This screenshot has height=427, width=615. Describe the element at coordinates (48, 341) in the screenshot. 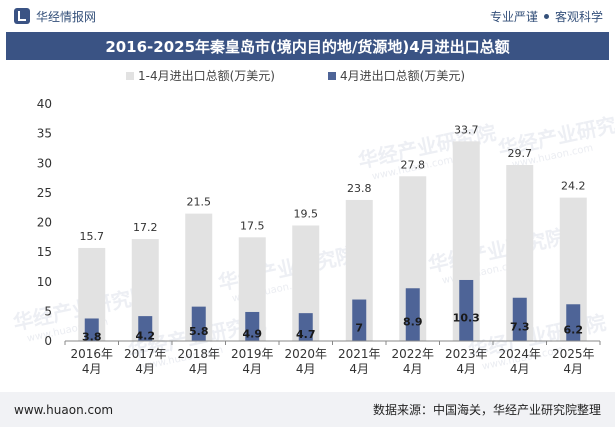

I see `y-tick-label: 0` at that location.